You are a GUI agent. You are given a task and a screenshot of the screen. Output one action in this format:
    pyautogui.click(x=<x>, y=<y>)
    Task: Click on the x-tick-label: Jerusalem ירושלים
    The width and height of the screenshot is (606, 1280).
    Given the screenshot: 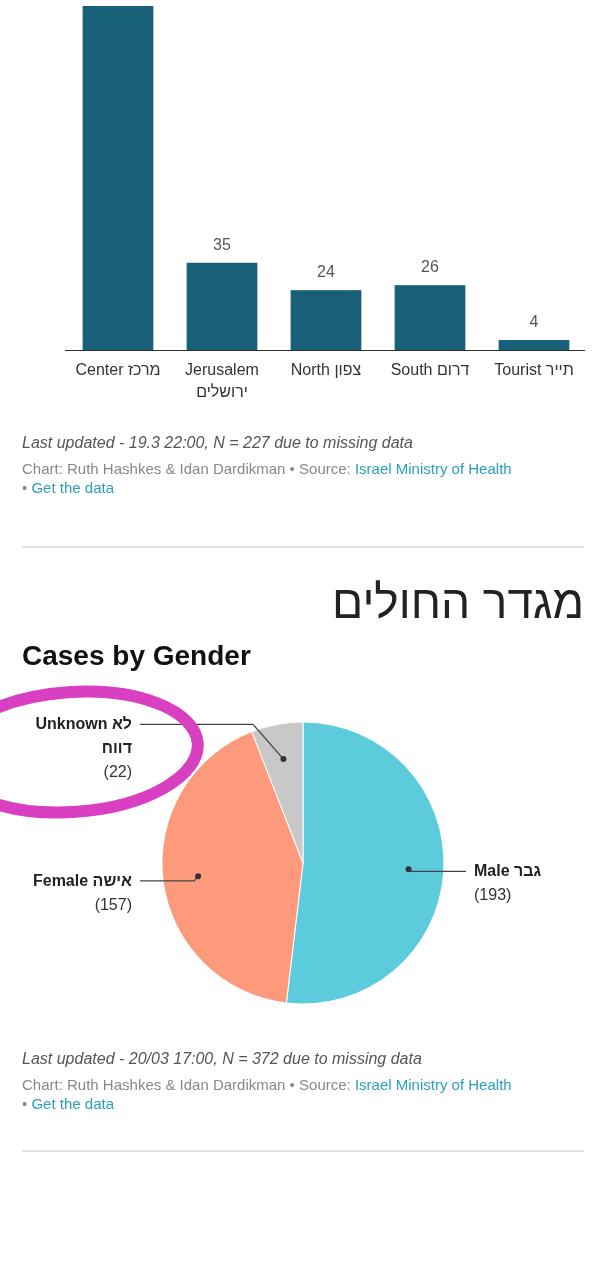 What is the action you would take?
    pyautogui.click(x=222, y=381)
    